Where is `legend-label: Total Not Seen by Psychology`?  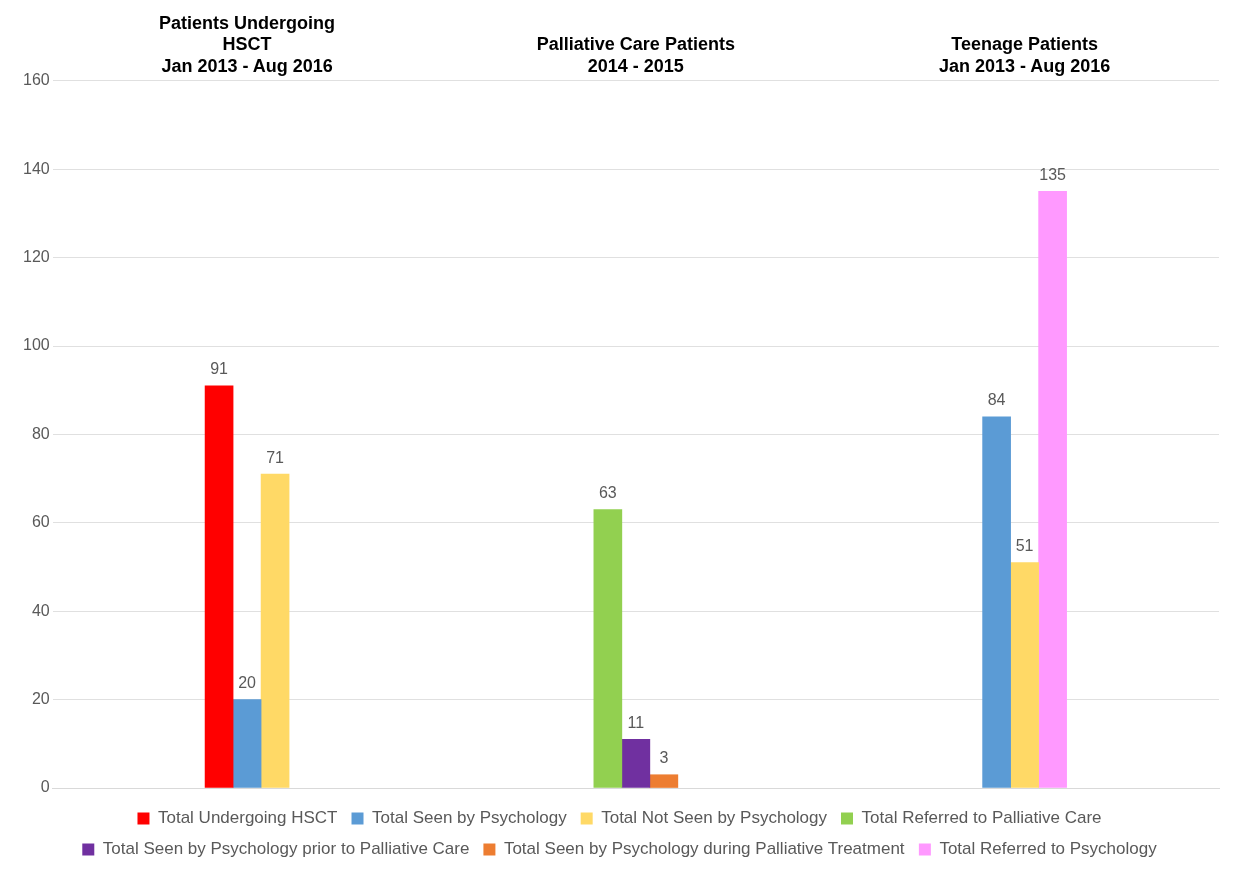 legend-label: Total Not Seen by Psychology is located at coordinates (714, 818).